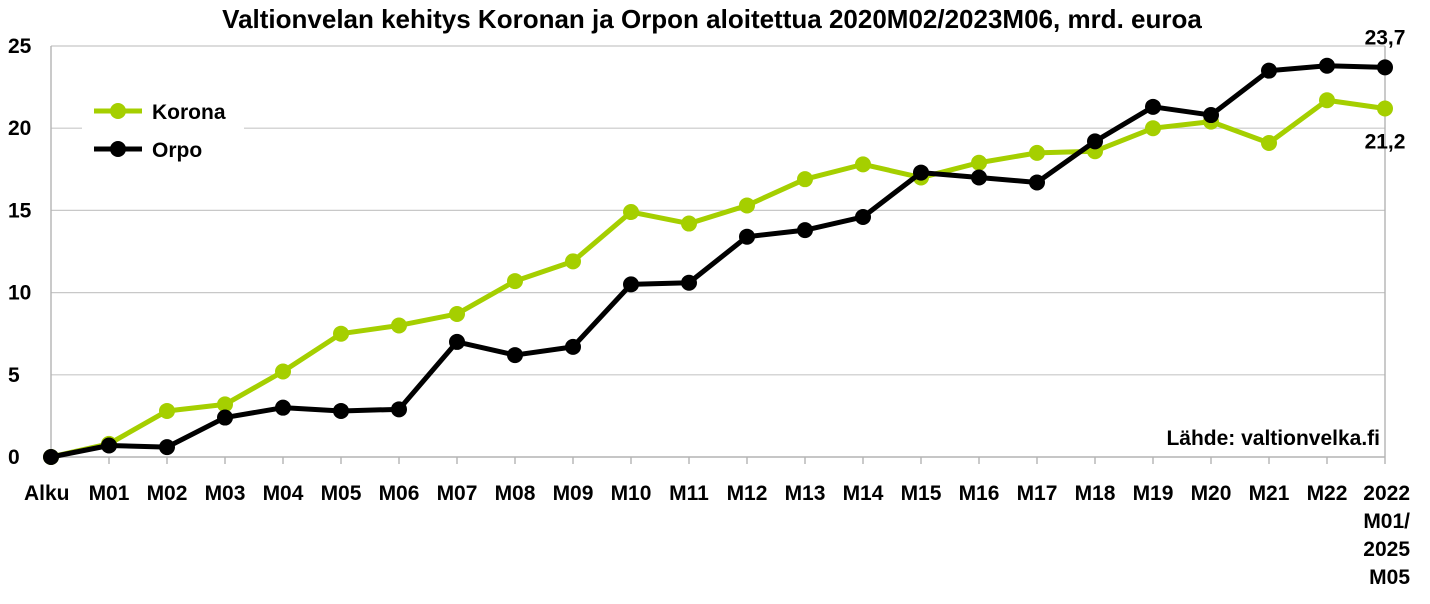 This screenshot has width=1430, height=604. Describe the element at coordinates (341, 493) in the screenshot. I see `x-tick-label: M05` at that location.